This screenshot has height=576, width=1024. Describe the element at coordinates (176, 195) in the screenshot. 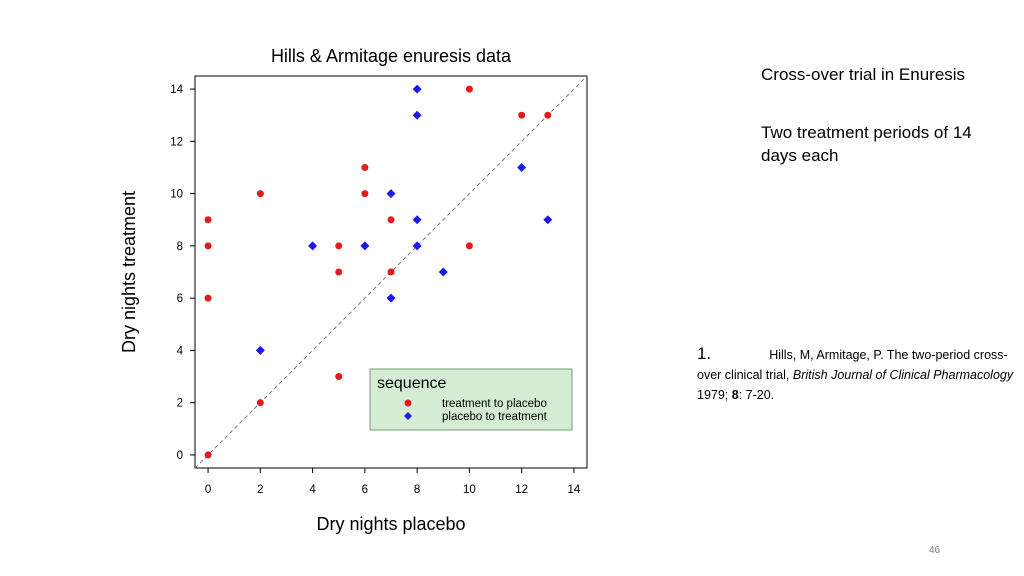

I see `y-tick-label-10: 10` at that location.